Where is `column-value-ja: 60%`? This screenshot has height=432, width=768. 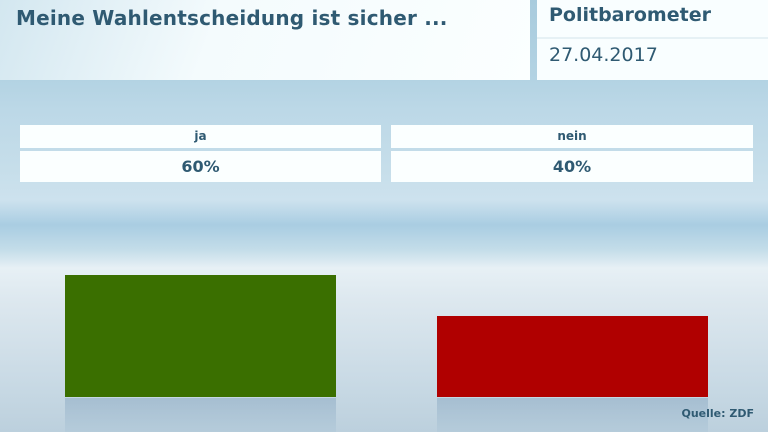
column-value-ja: 60% is located at coordinates (200, 166).